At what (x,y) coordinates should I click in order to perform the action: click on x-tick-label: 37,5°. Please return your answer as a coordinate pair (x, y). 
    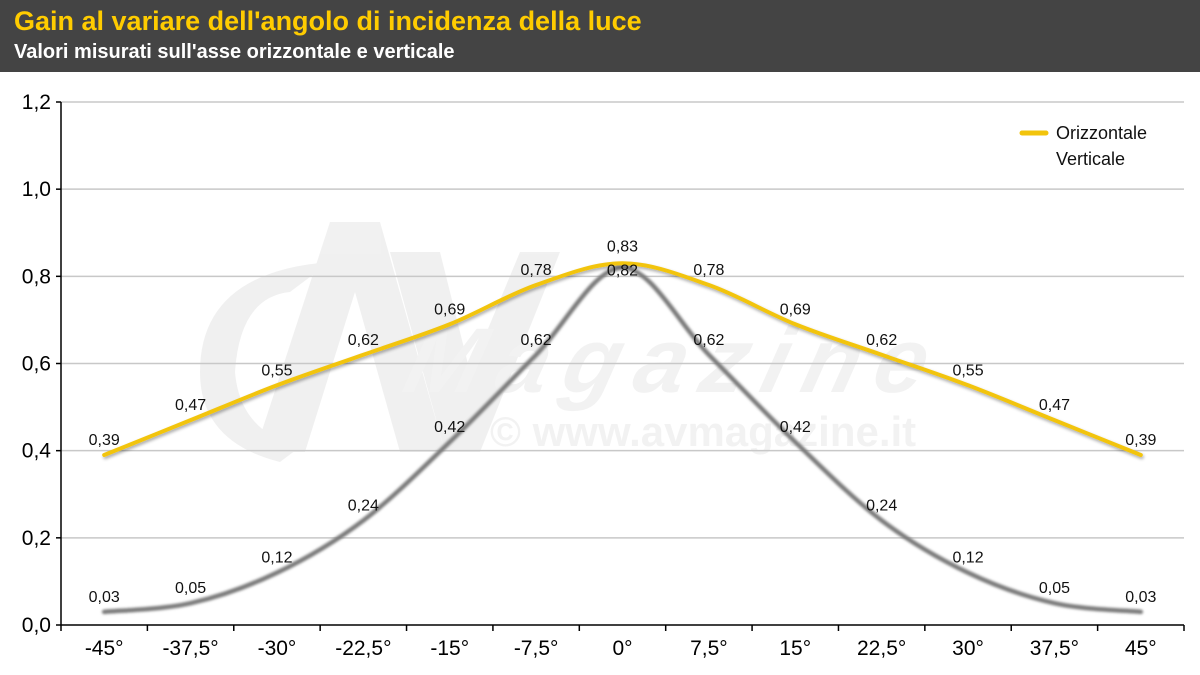
    Looking at the image, I should click on (1054, 648).